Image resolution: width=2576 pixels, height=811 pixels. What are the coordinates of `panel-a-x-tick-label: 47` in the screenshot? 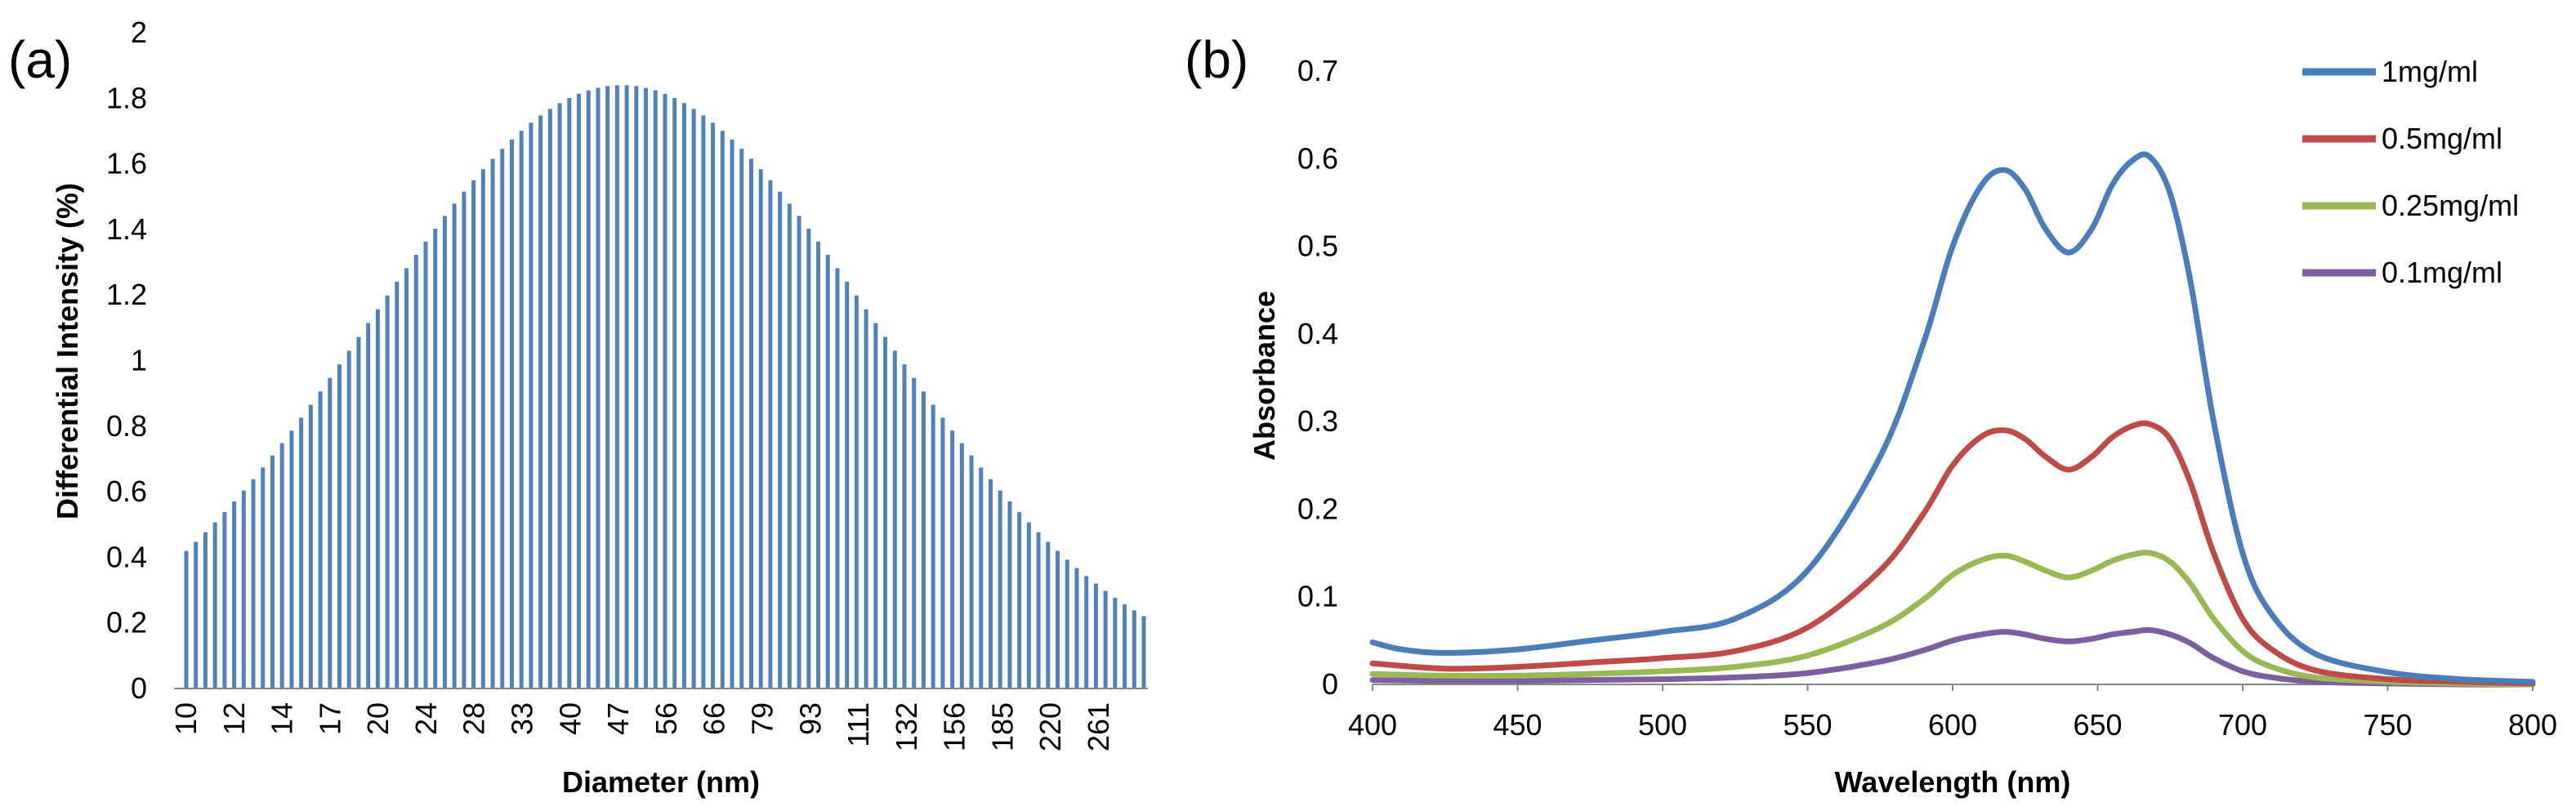 It's located at (618, 718).